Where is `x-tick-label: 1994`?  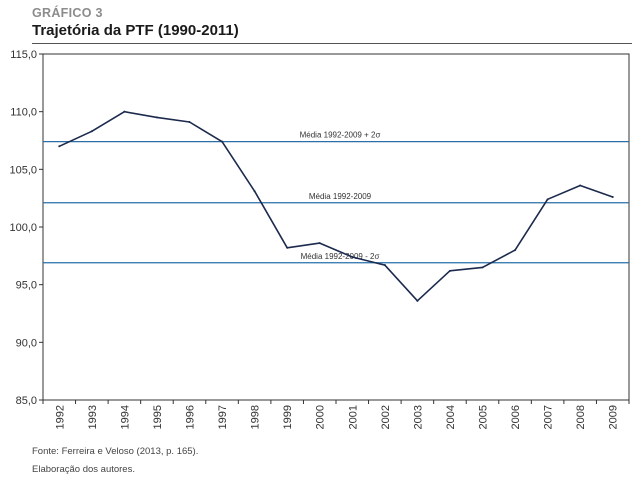
x-tick-label: 1994 is located at coordinates (125, 417).